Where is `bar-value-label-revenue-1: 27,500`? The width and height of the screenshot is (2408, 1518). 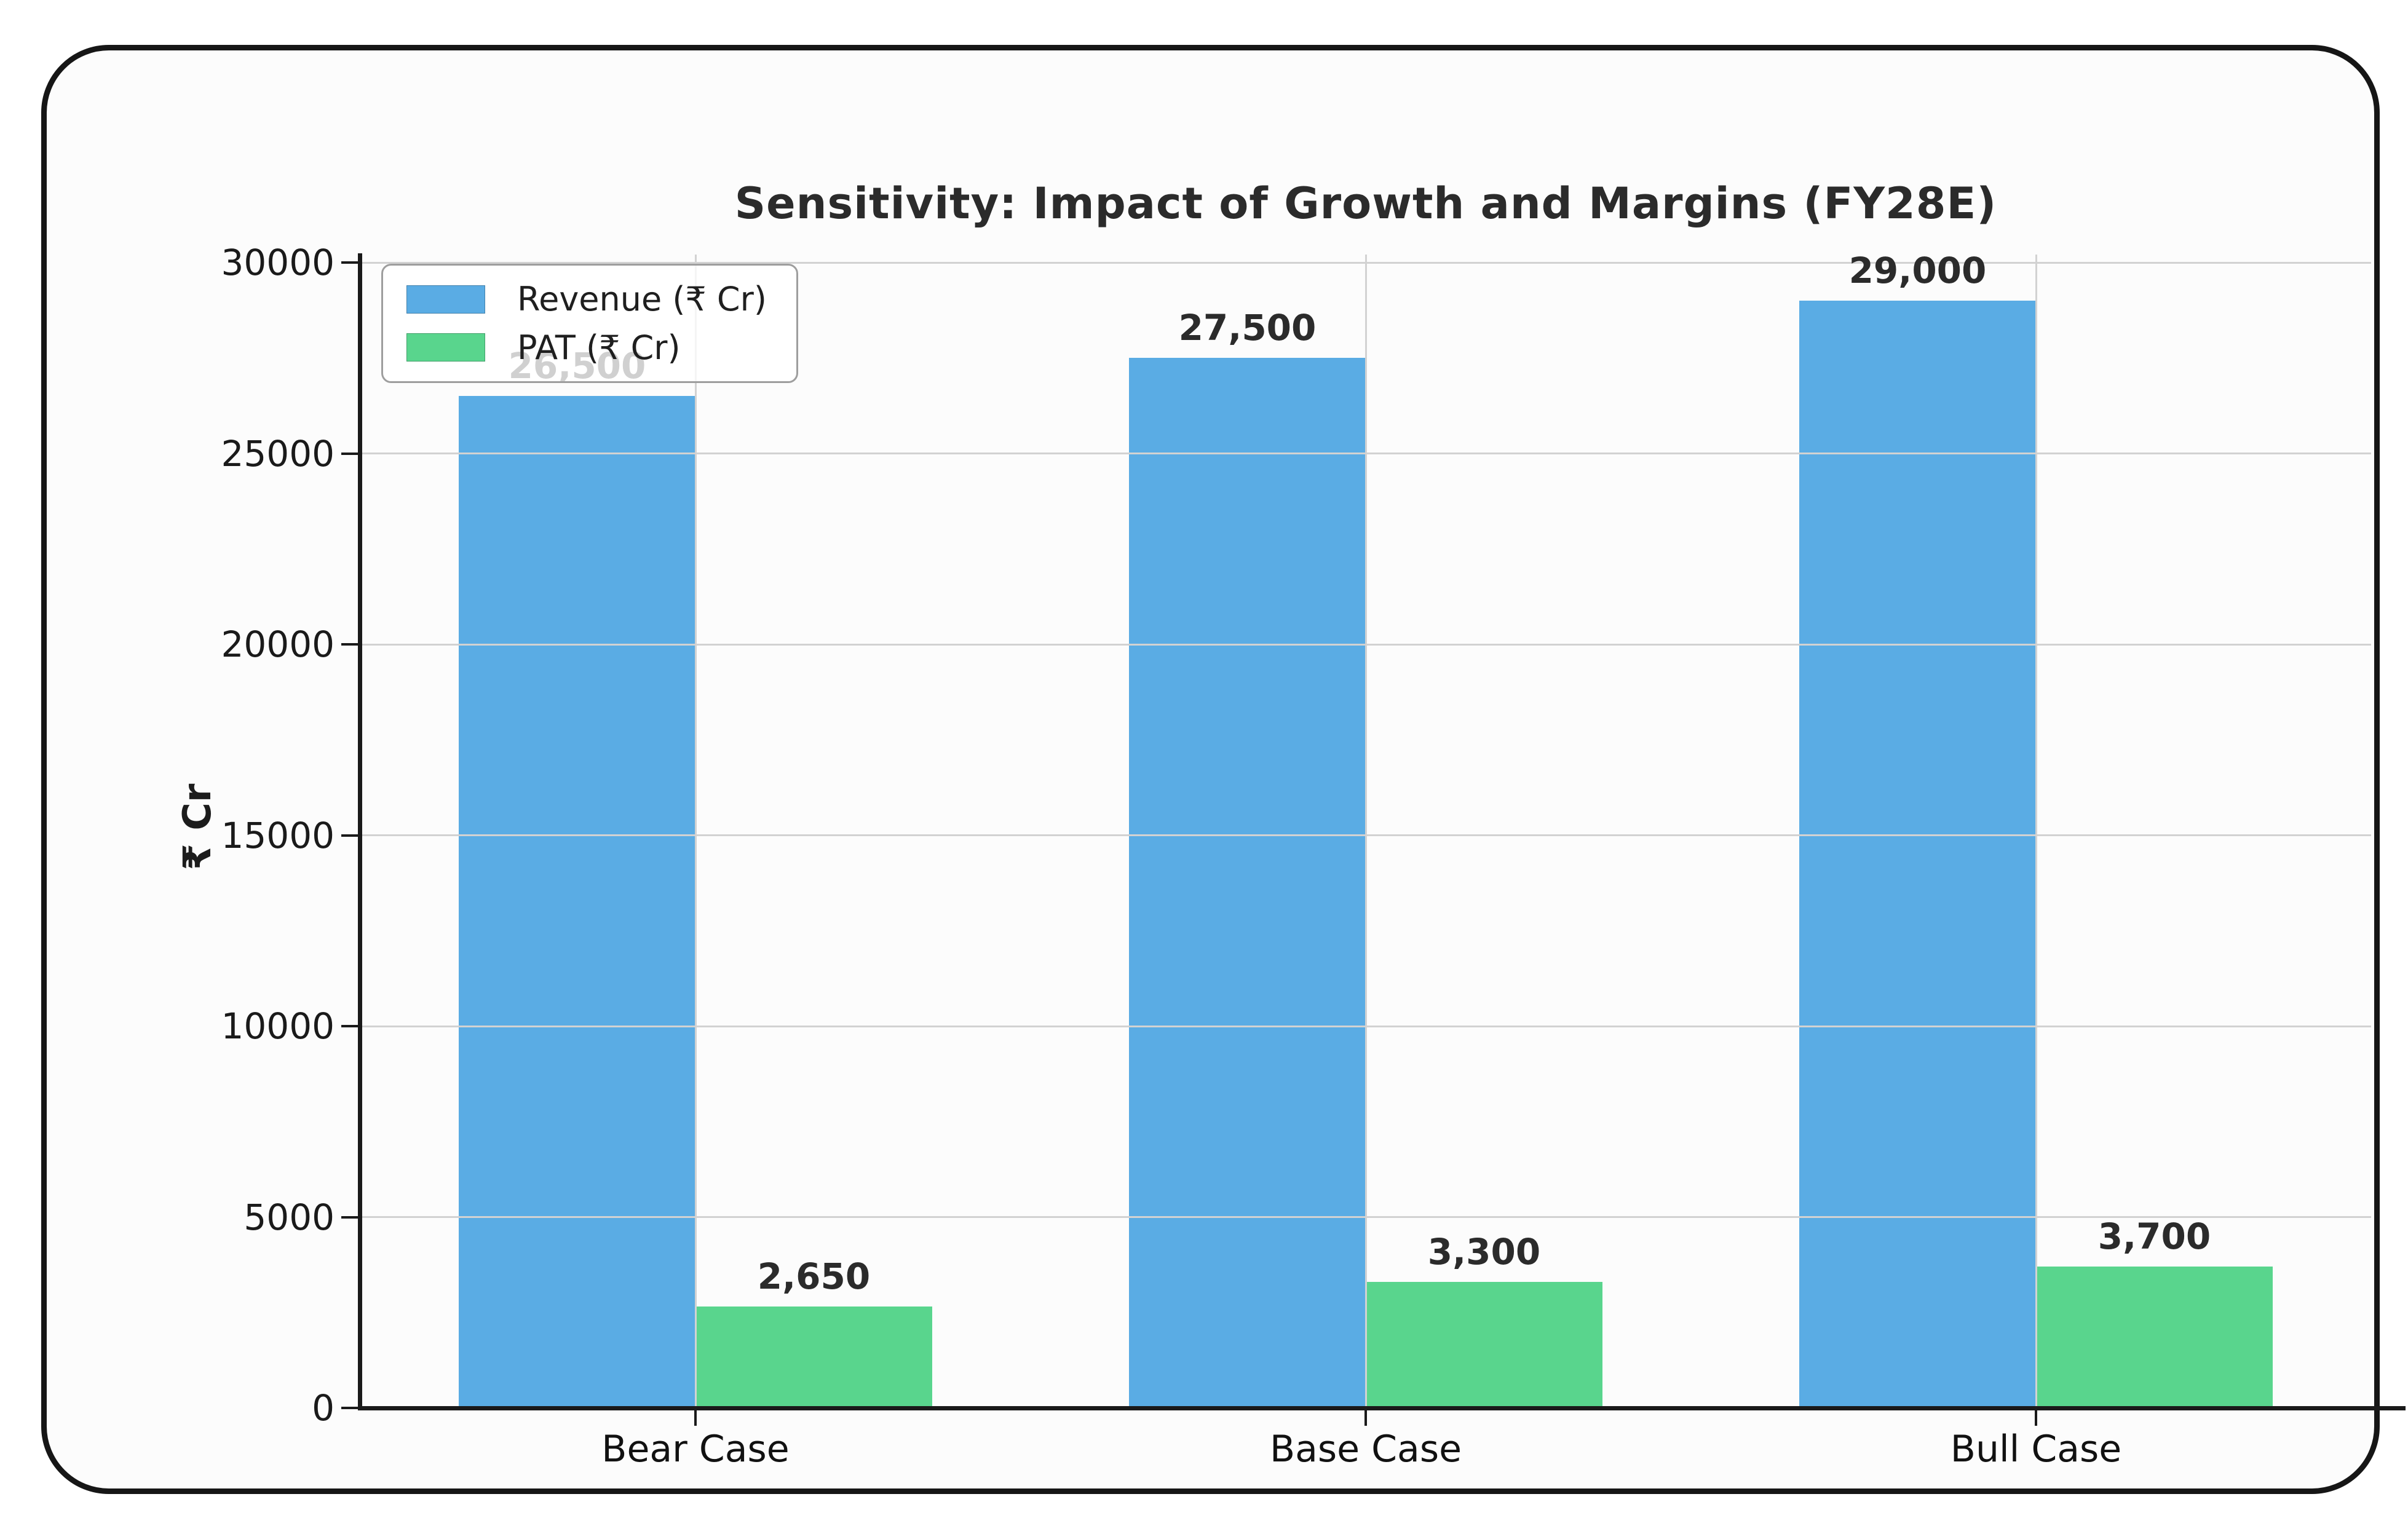 bar-value-label-revenue-1: 27,500 is located at coordinates (1247, 328).